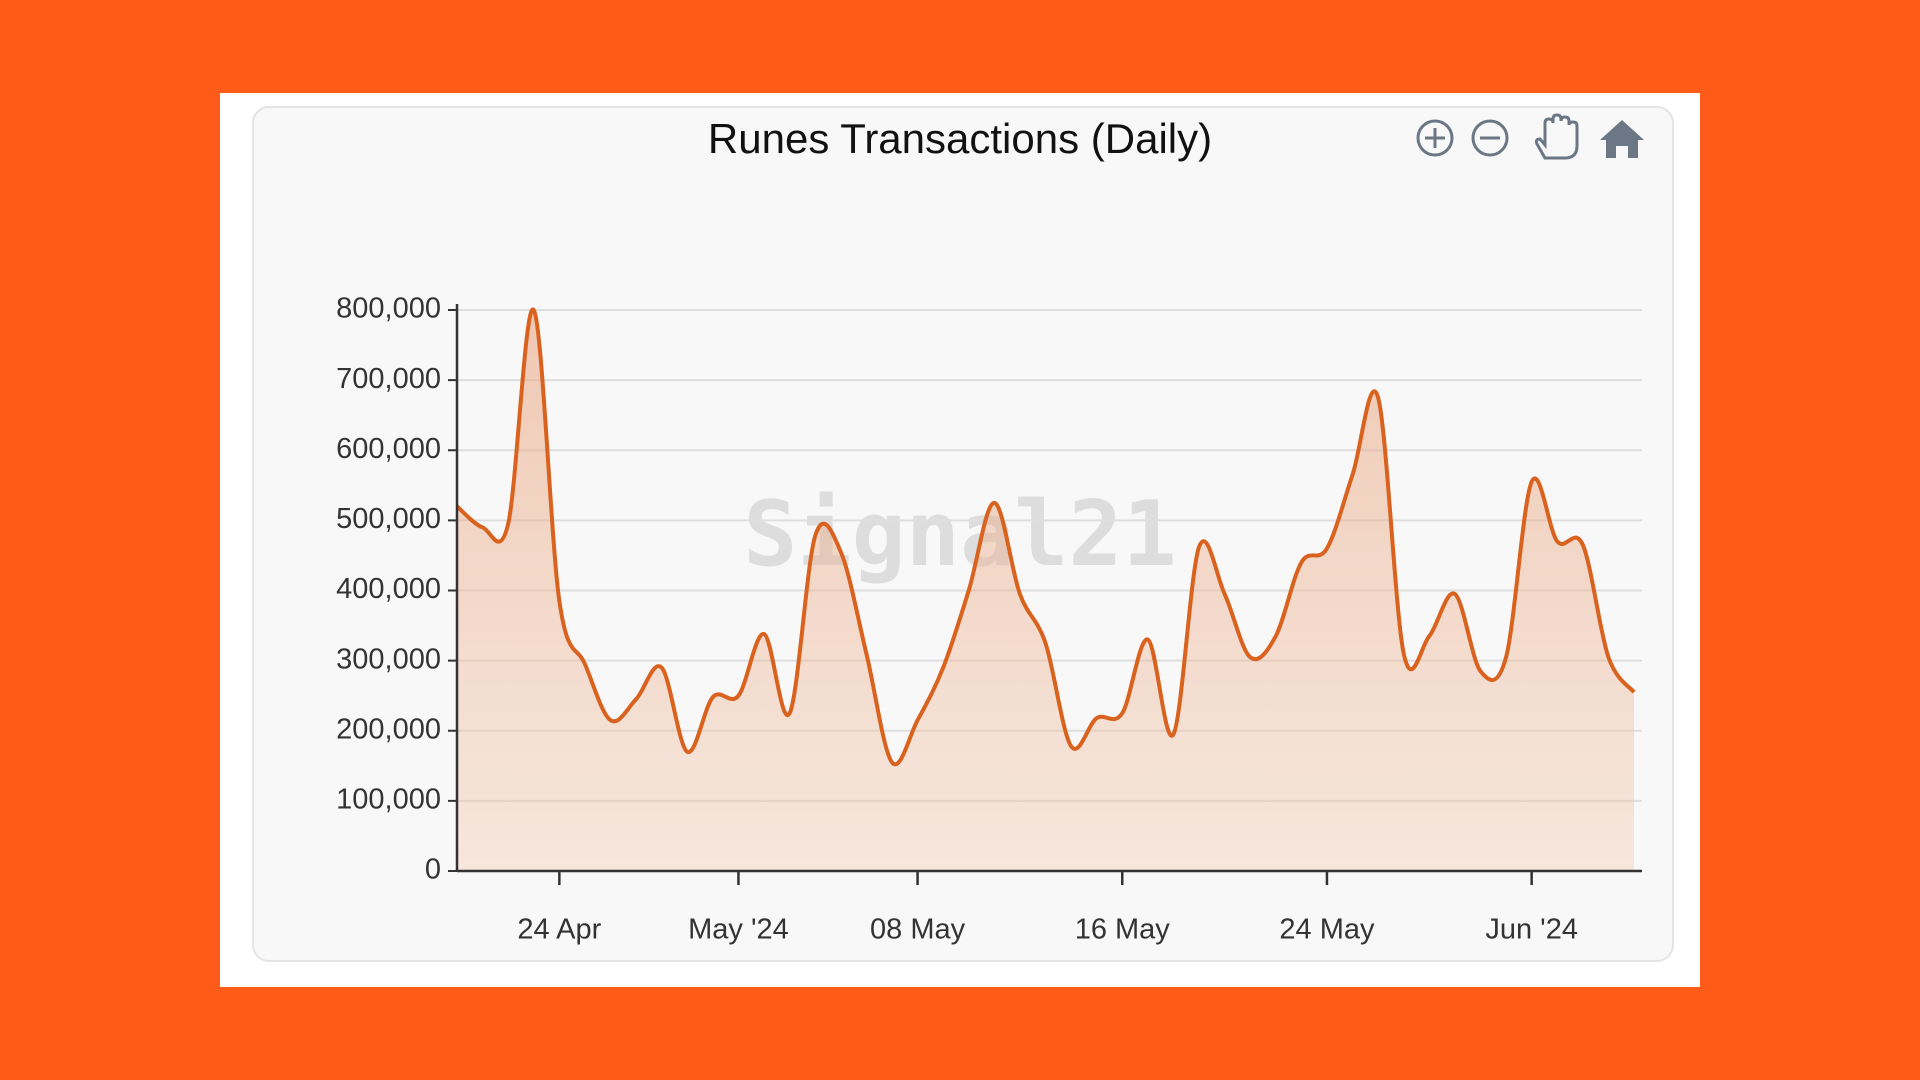  What do you see at coordinates (433, 870) in the screenshot?
I see `y-tick-label: 0` at bounding box center [433, 870].